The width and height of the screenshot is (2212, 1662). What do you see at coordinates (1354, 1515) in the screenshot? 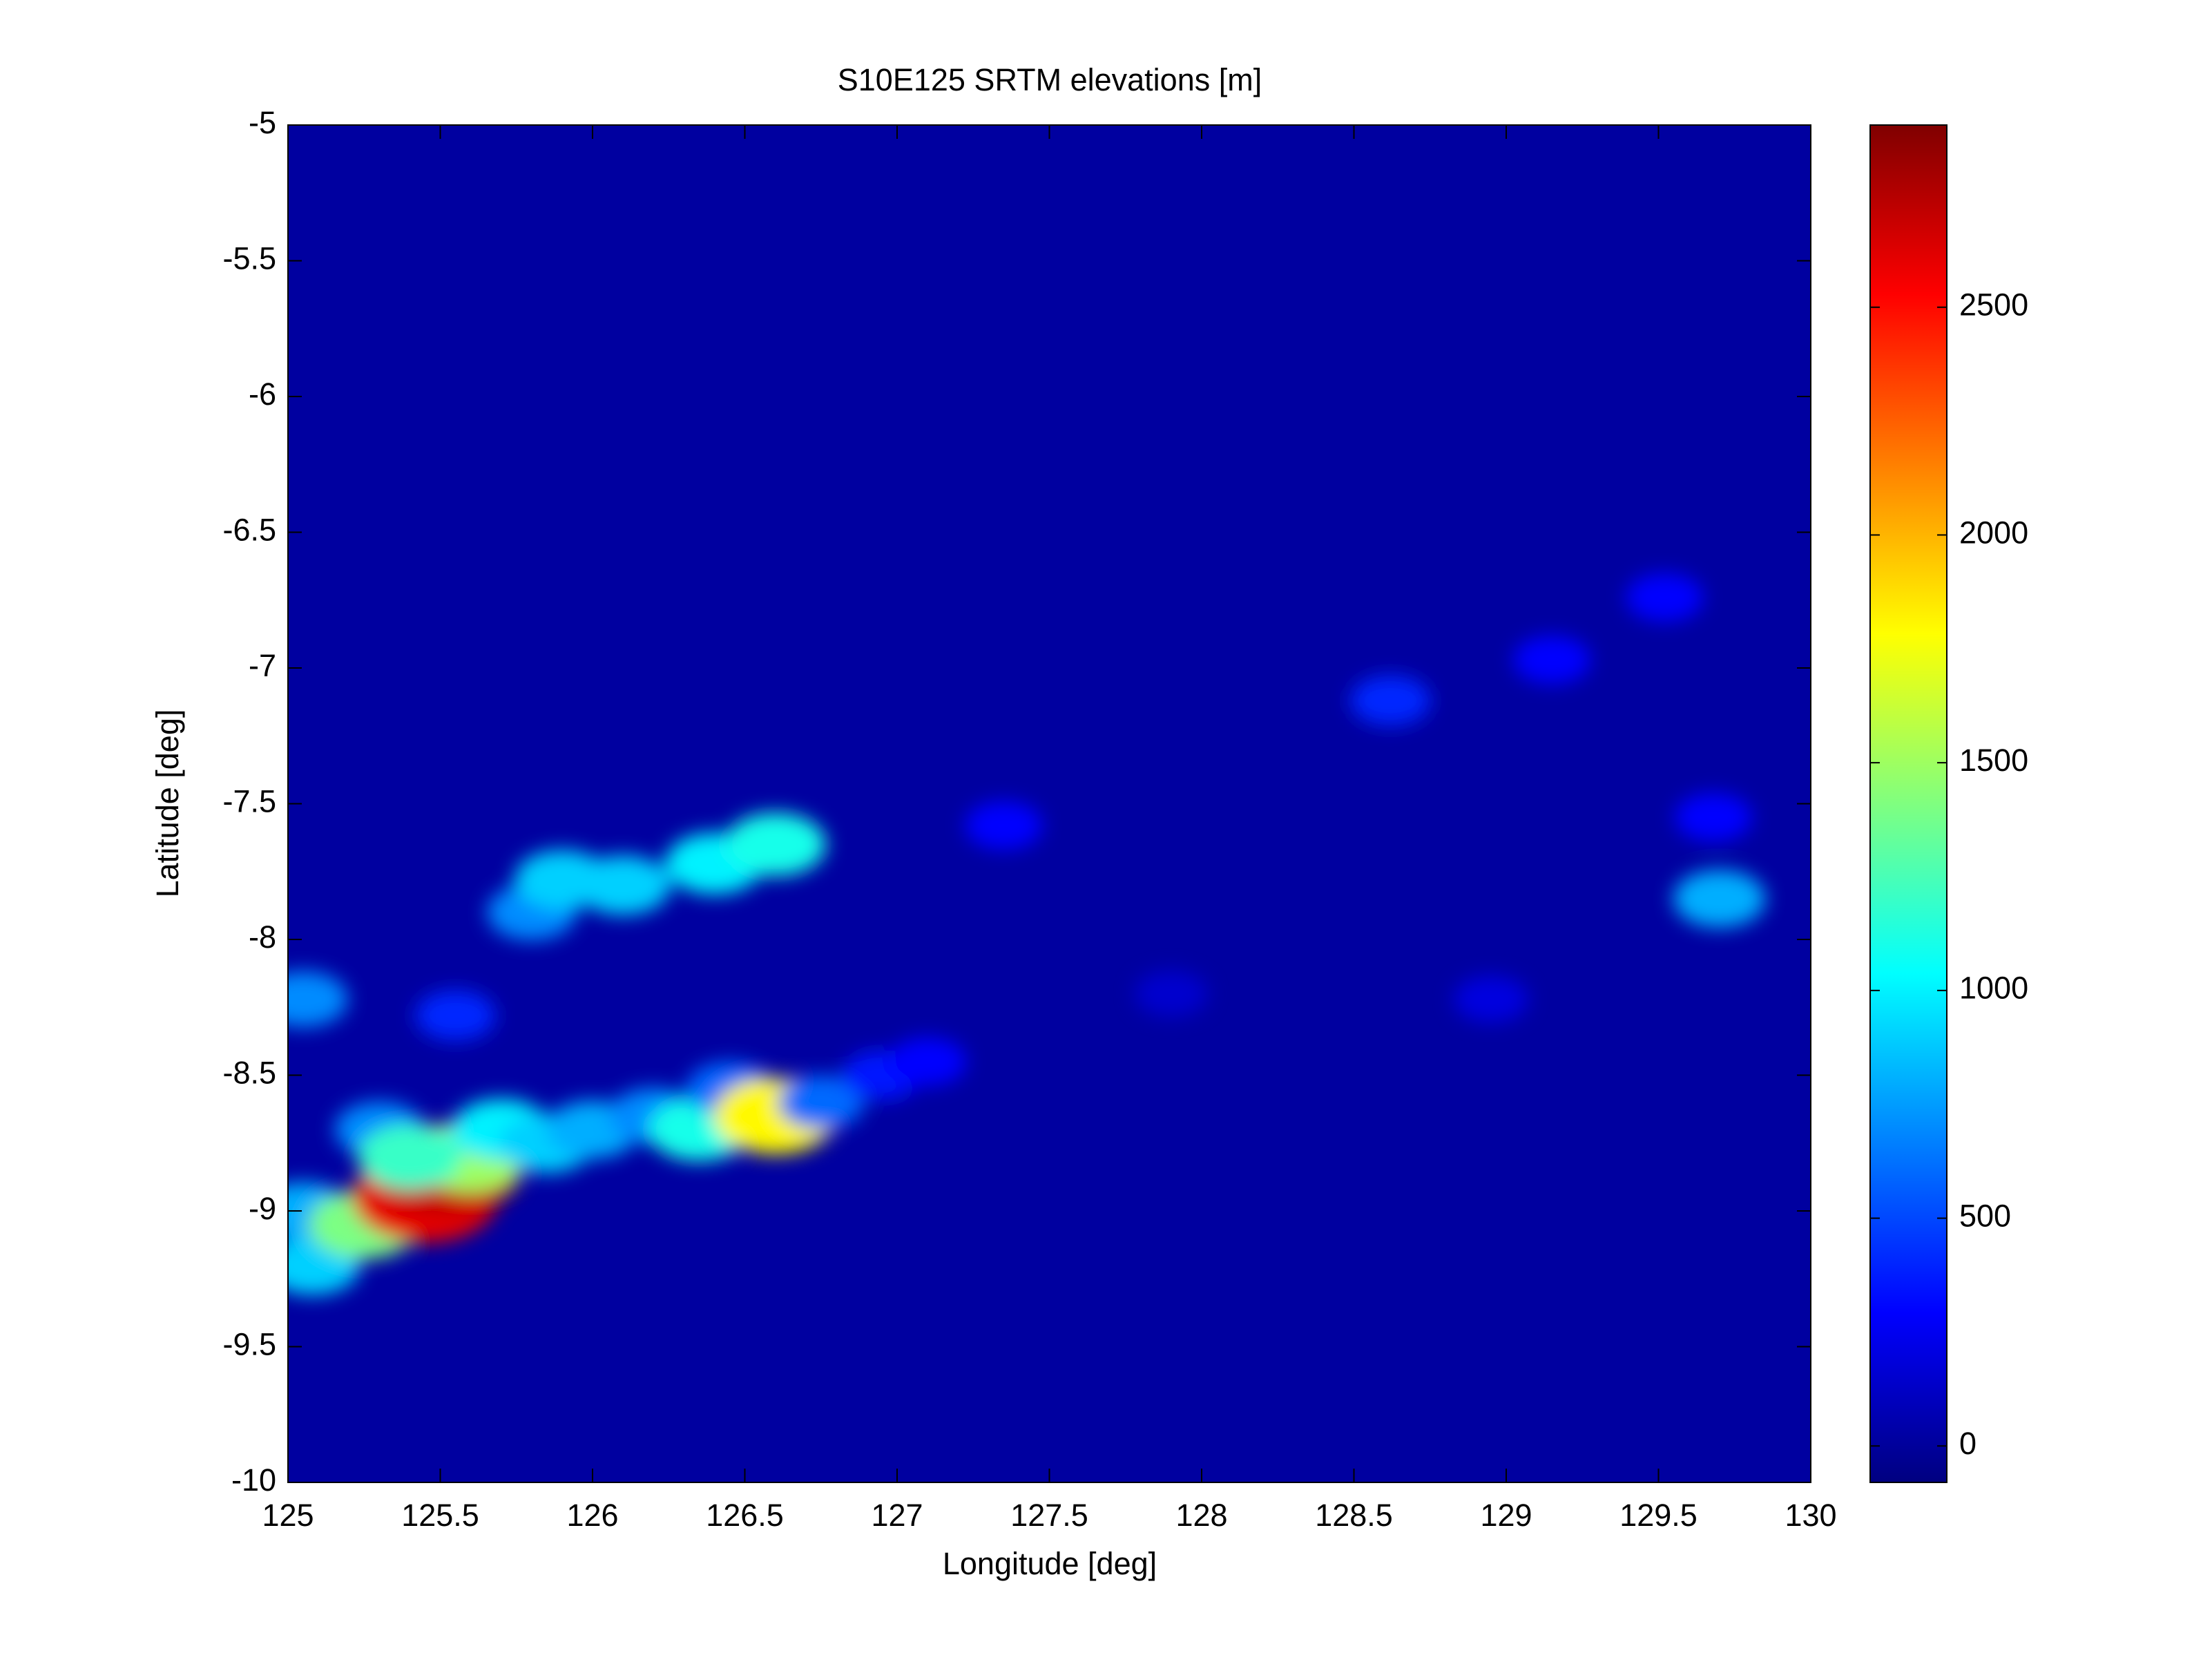
I see `x-tick-label: 128.5` at bounding box center [1354, 1515].